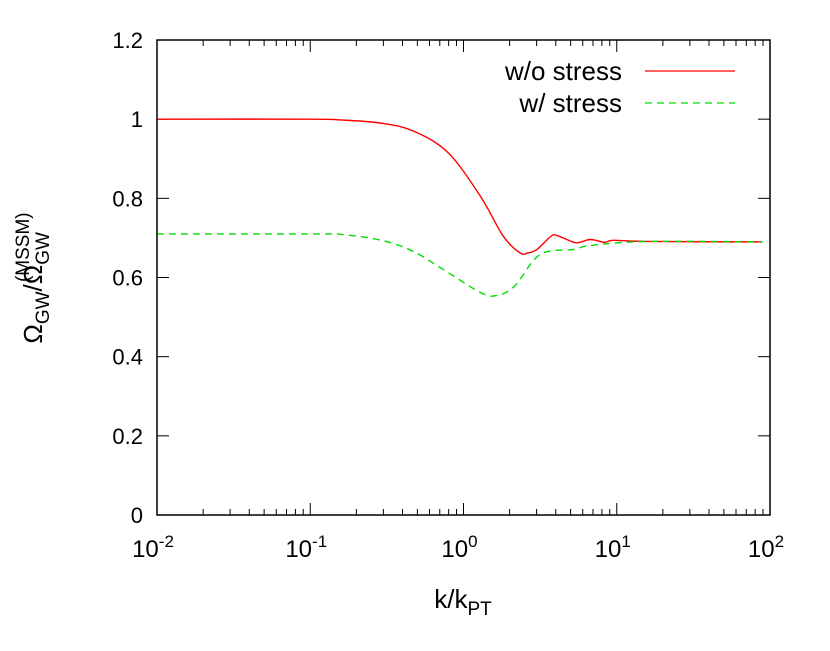 The image size is (830, 651). I want to click on x-tick-label: 10¹, so click(613, 547).